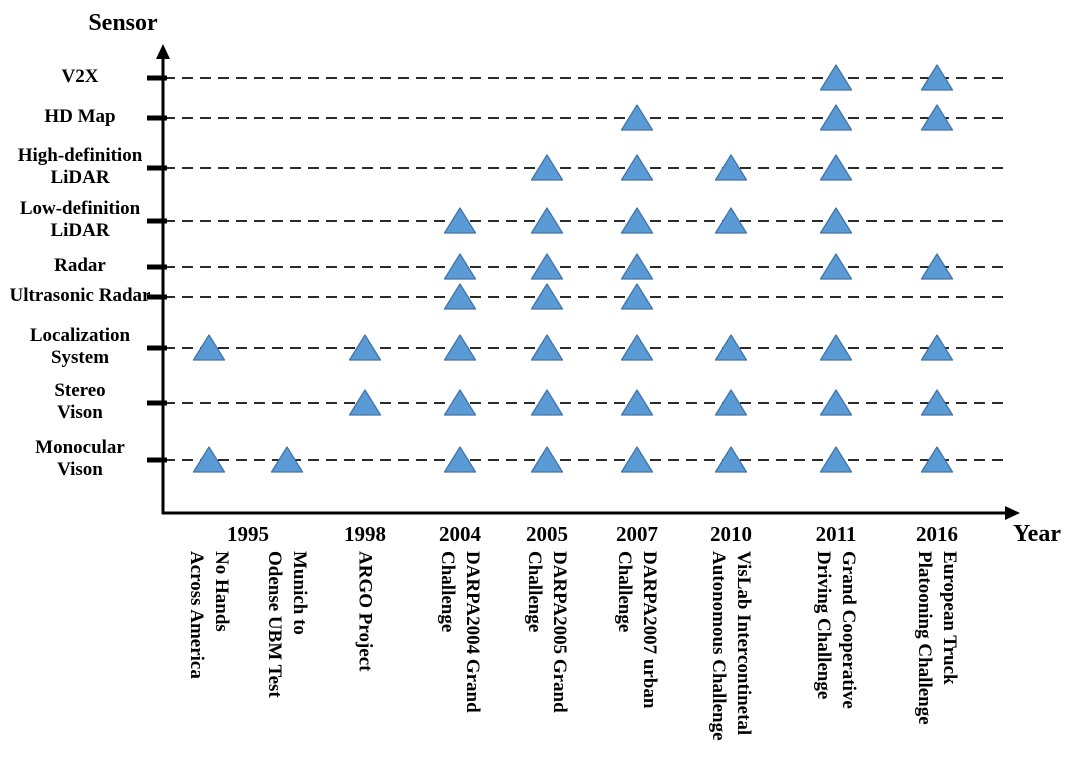 The height and width of the screenshot is (774, 1076). Describe the element at coordinates (937, 117) in the screenshot. I see `marker-triangle-hd-map-european-truck-platooning-challenge` at that location.